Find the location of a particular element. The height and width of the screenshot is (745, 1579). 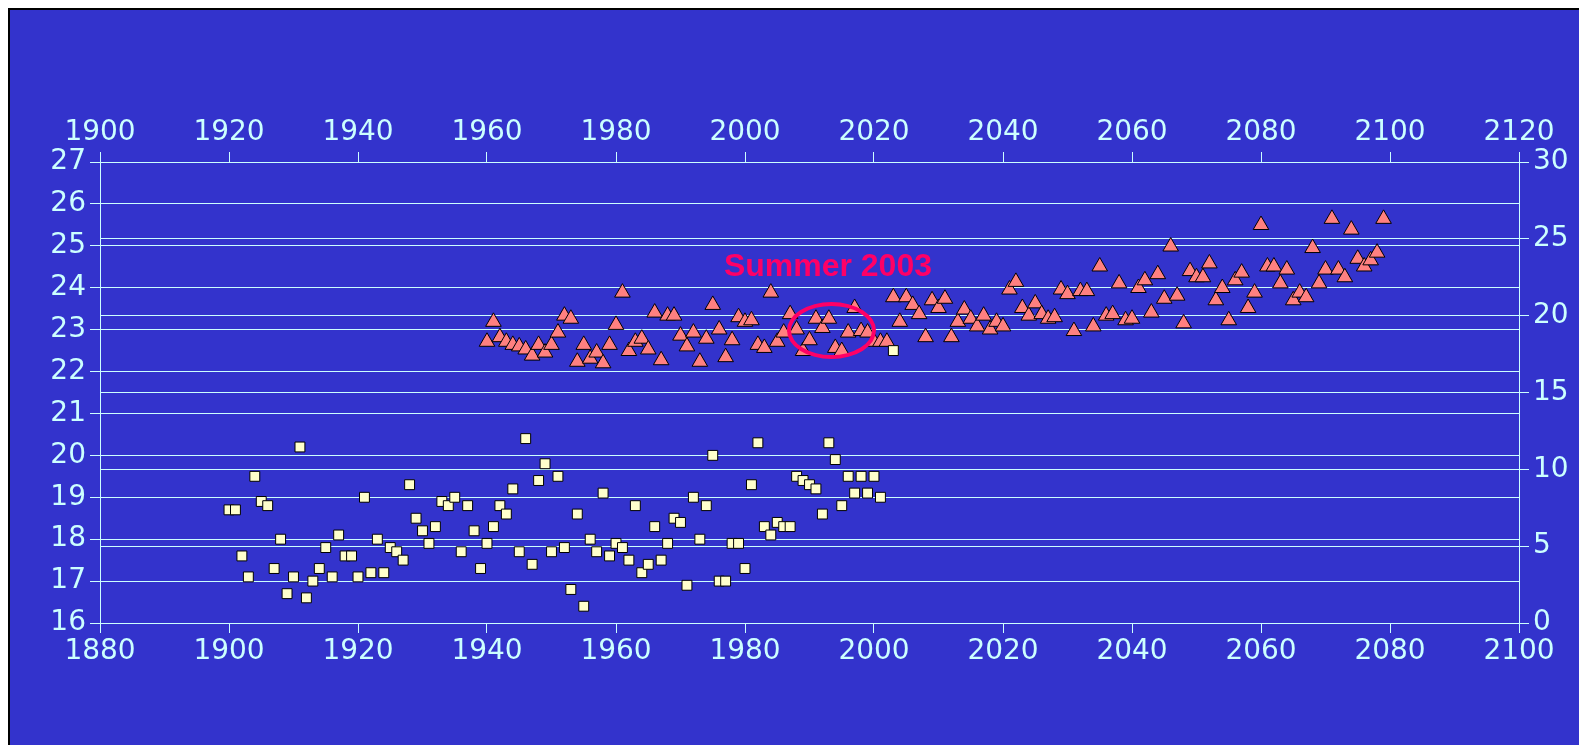

y-tick-label: 20 is located at coordinates (68, 453).